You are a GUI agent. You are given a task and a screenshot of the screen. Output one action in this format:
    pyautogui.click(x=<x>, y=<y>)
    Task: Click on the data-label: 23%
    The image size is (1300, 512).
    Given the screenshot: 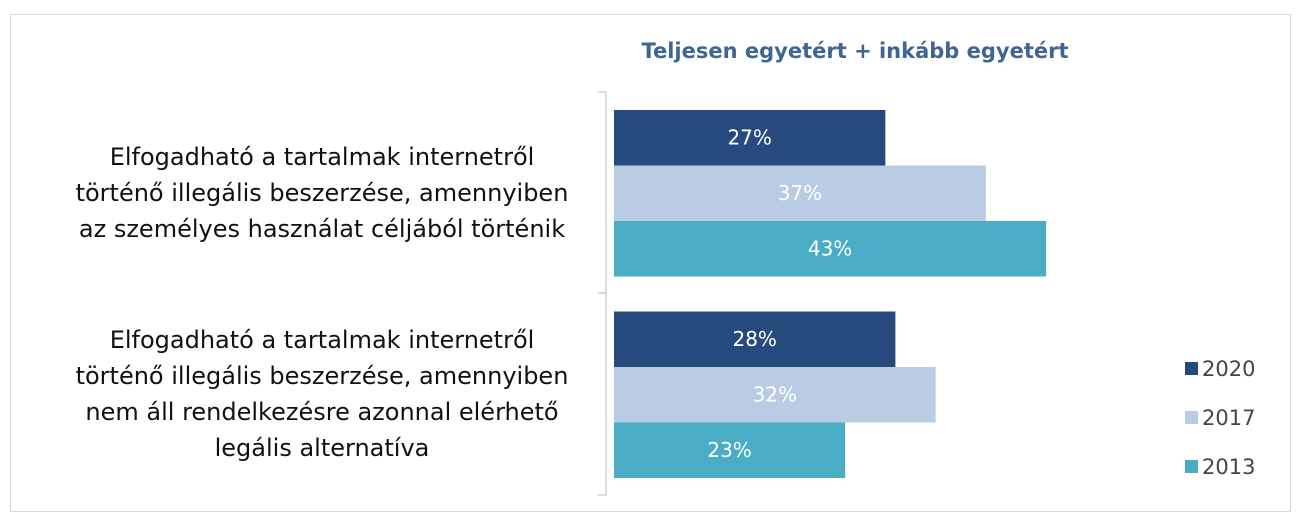 What is the action you would take?
    pyautogui.click(x=729, y=450)
    